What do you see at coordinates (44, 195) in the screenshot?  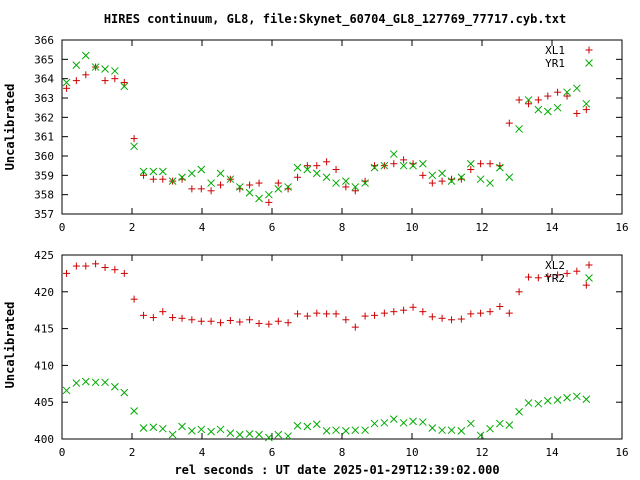 I see `y-tick-label: 358` at bounding box center [44, 195].